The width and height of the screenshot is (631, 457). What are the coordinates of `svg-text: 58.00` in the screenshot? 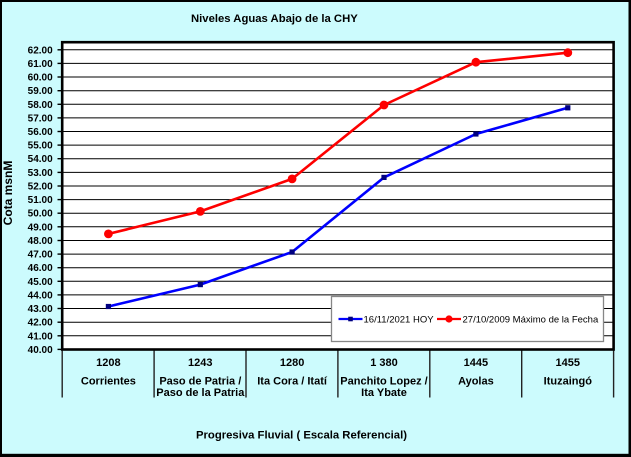 It's located at (40, 105).